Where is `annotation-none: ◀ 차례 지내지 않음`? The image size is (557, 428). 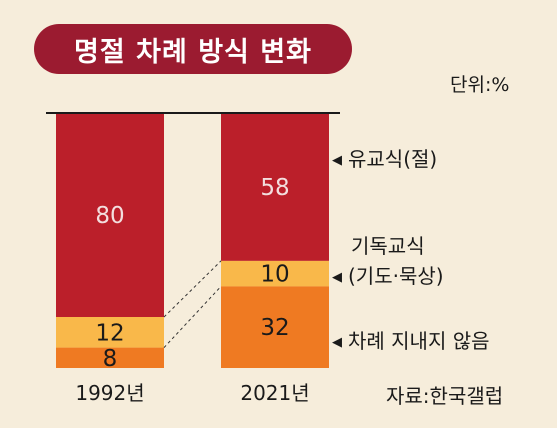 annotation-none: ◀ 차례 지내지 않음 is located at coordinates (411, 342).